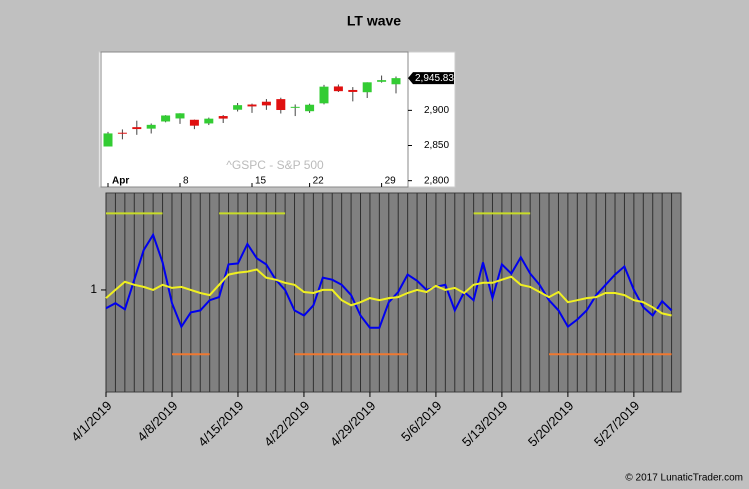 Image resolution: width=749 pixels, height=489 pixels. I want to click on credit: © 2017 LunaticTrader.com, so click(684, 478).